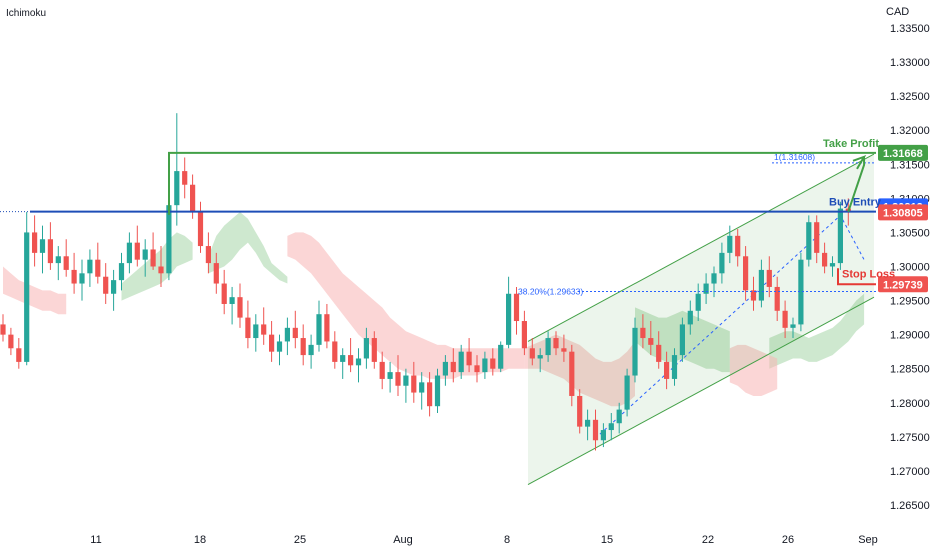 The height and width of the screenshot is (550, 932). Describe the element at coordinates (910, 404) in the screenshot. I see `price-tick-label: 1.28000` at that location.